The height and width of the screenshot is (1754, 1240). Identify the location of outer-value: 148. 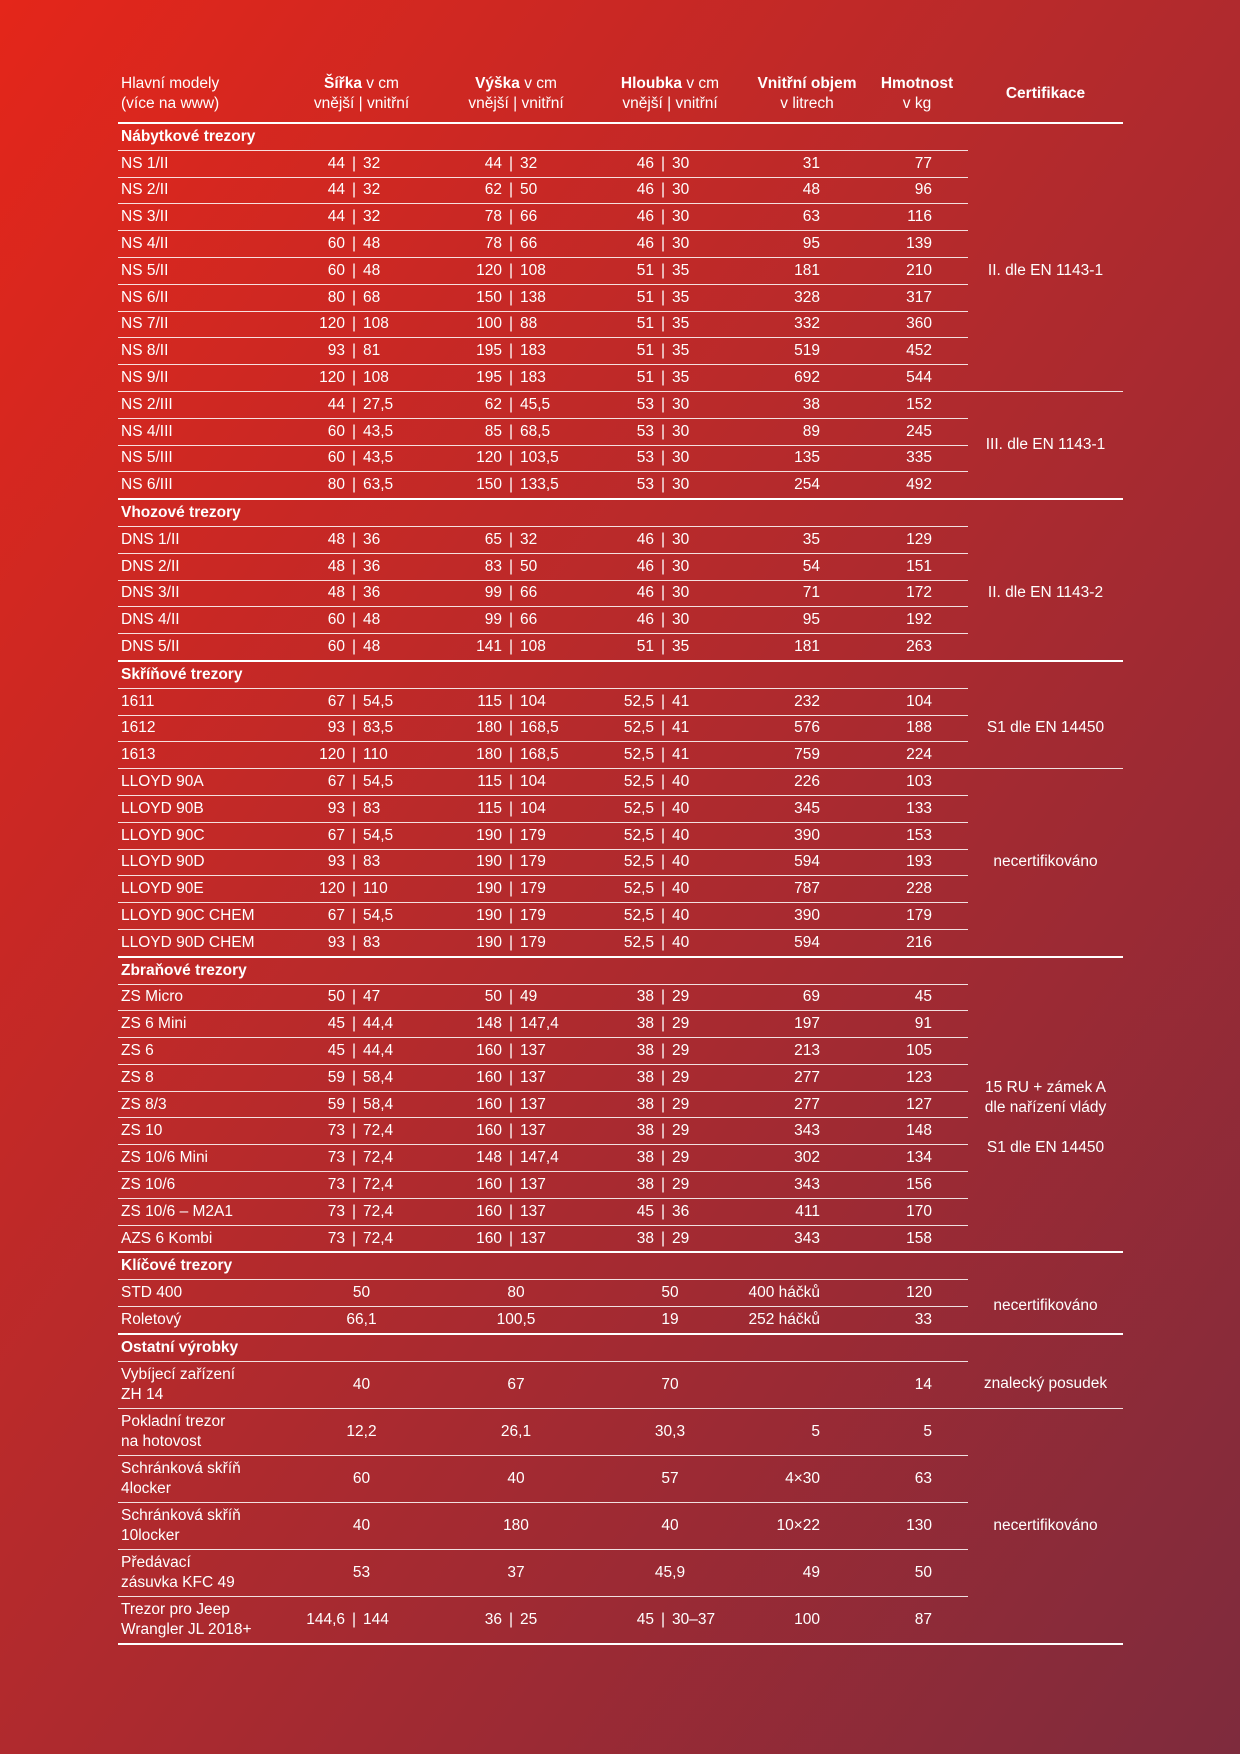
(489, 1158).